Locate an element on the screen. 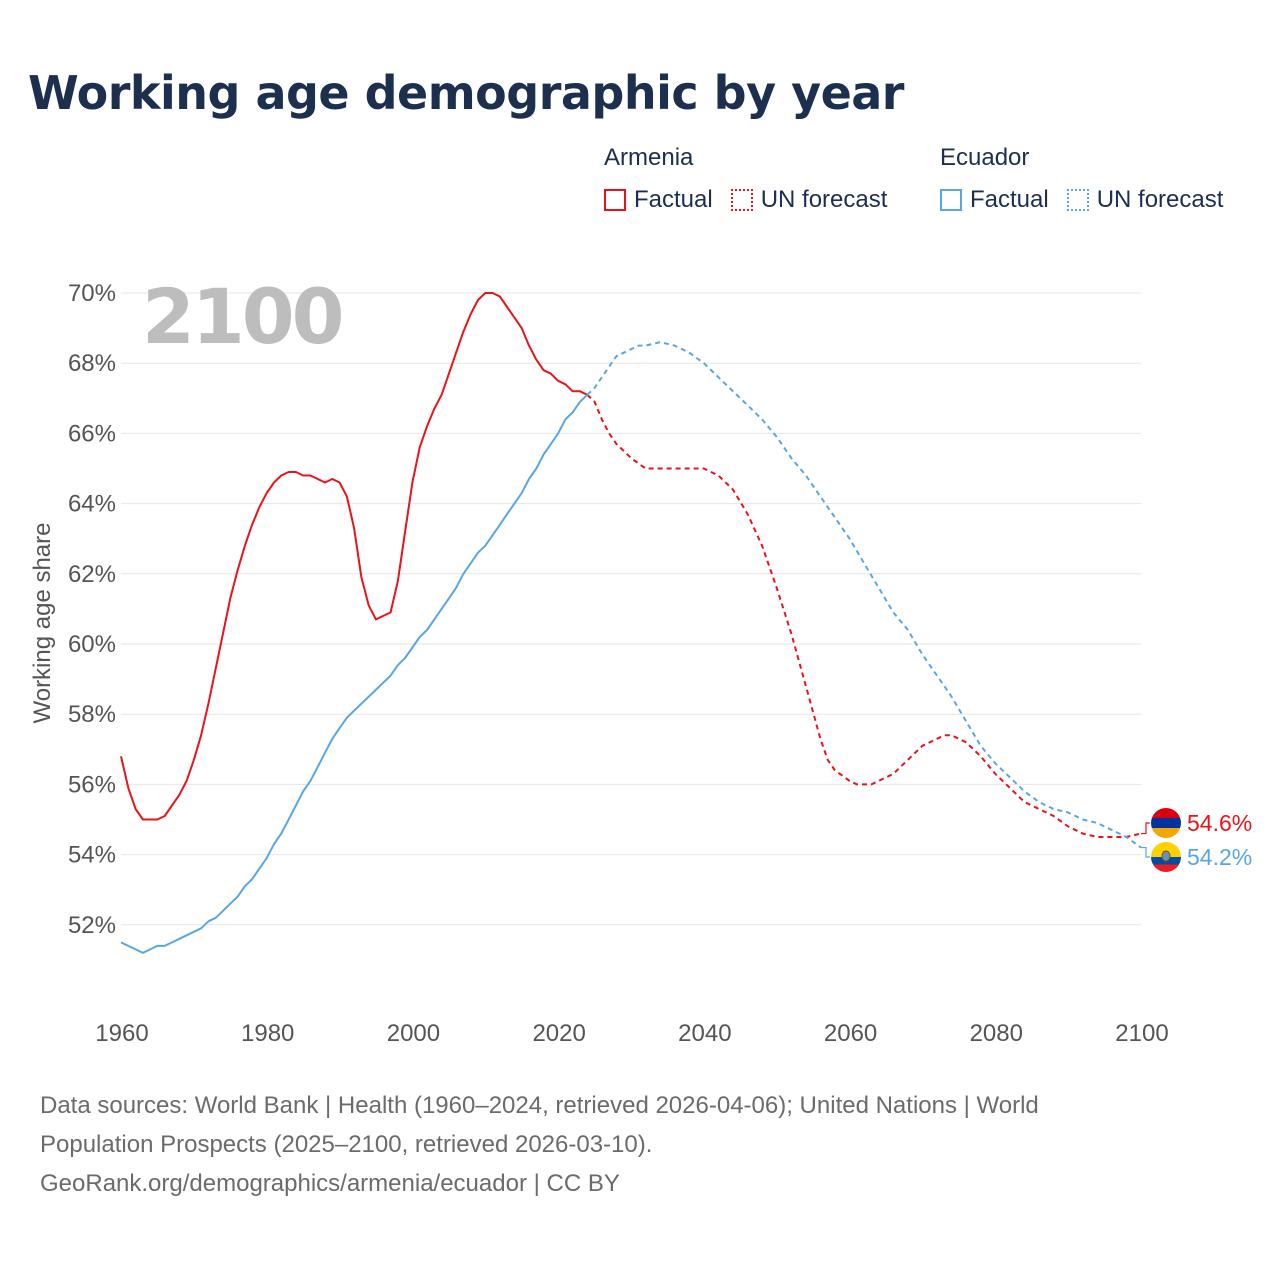  legend-armenia-forecast: UN forecast is located at coordinates (809, 200).